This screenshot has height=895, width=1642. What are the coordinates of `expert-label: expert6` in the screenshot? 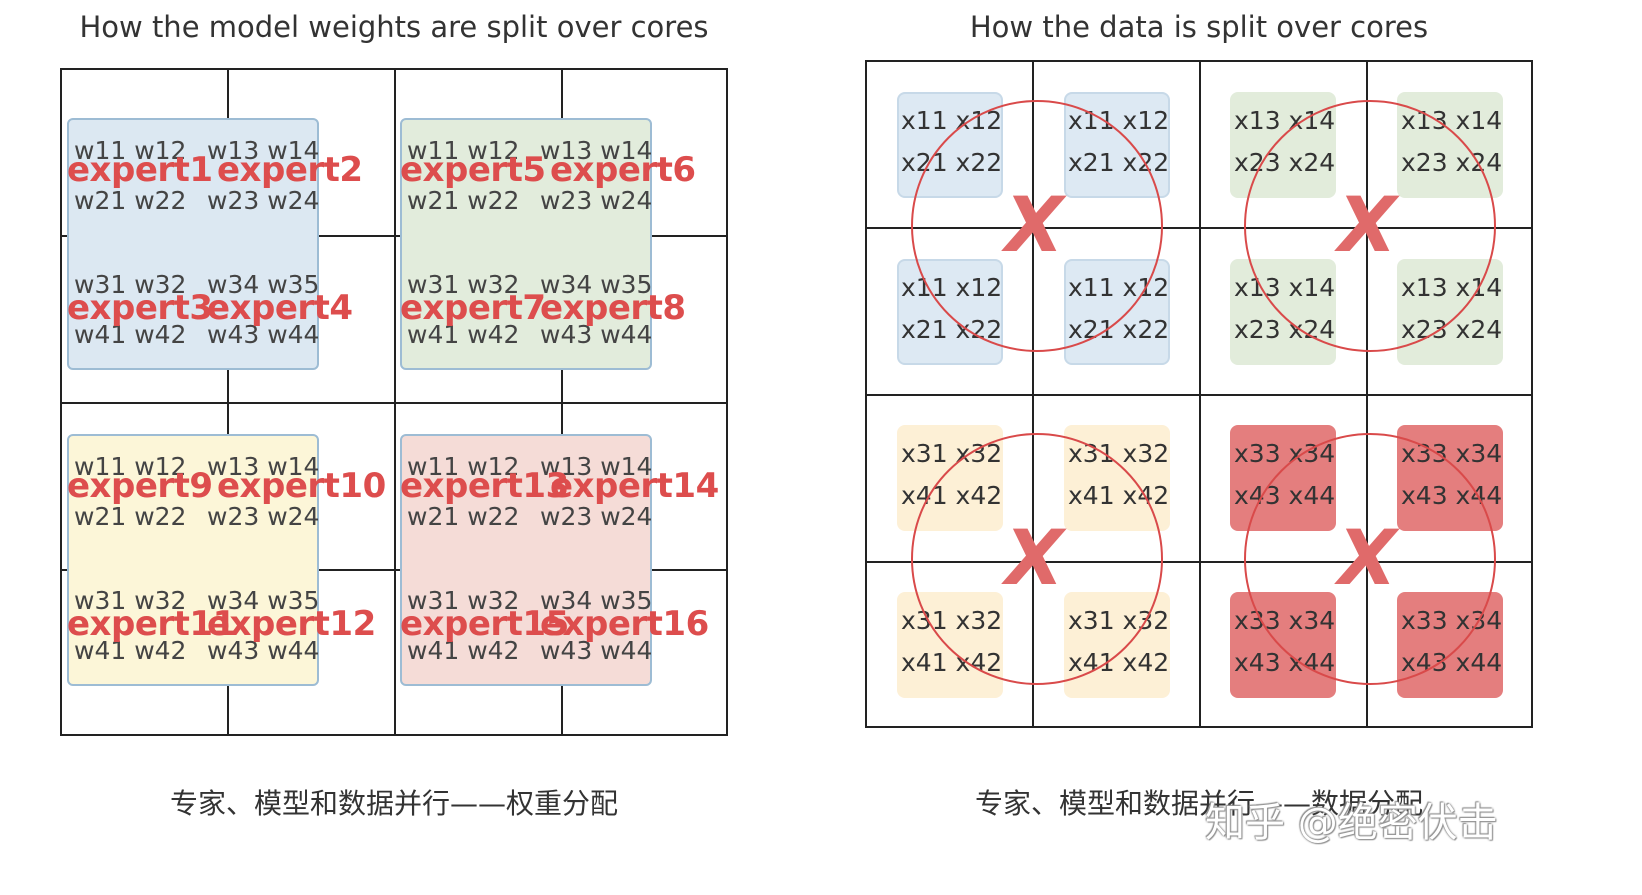 It's located at (623, 170).